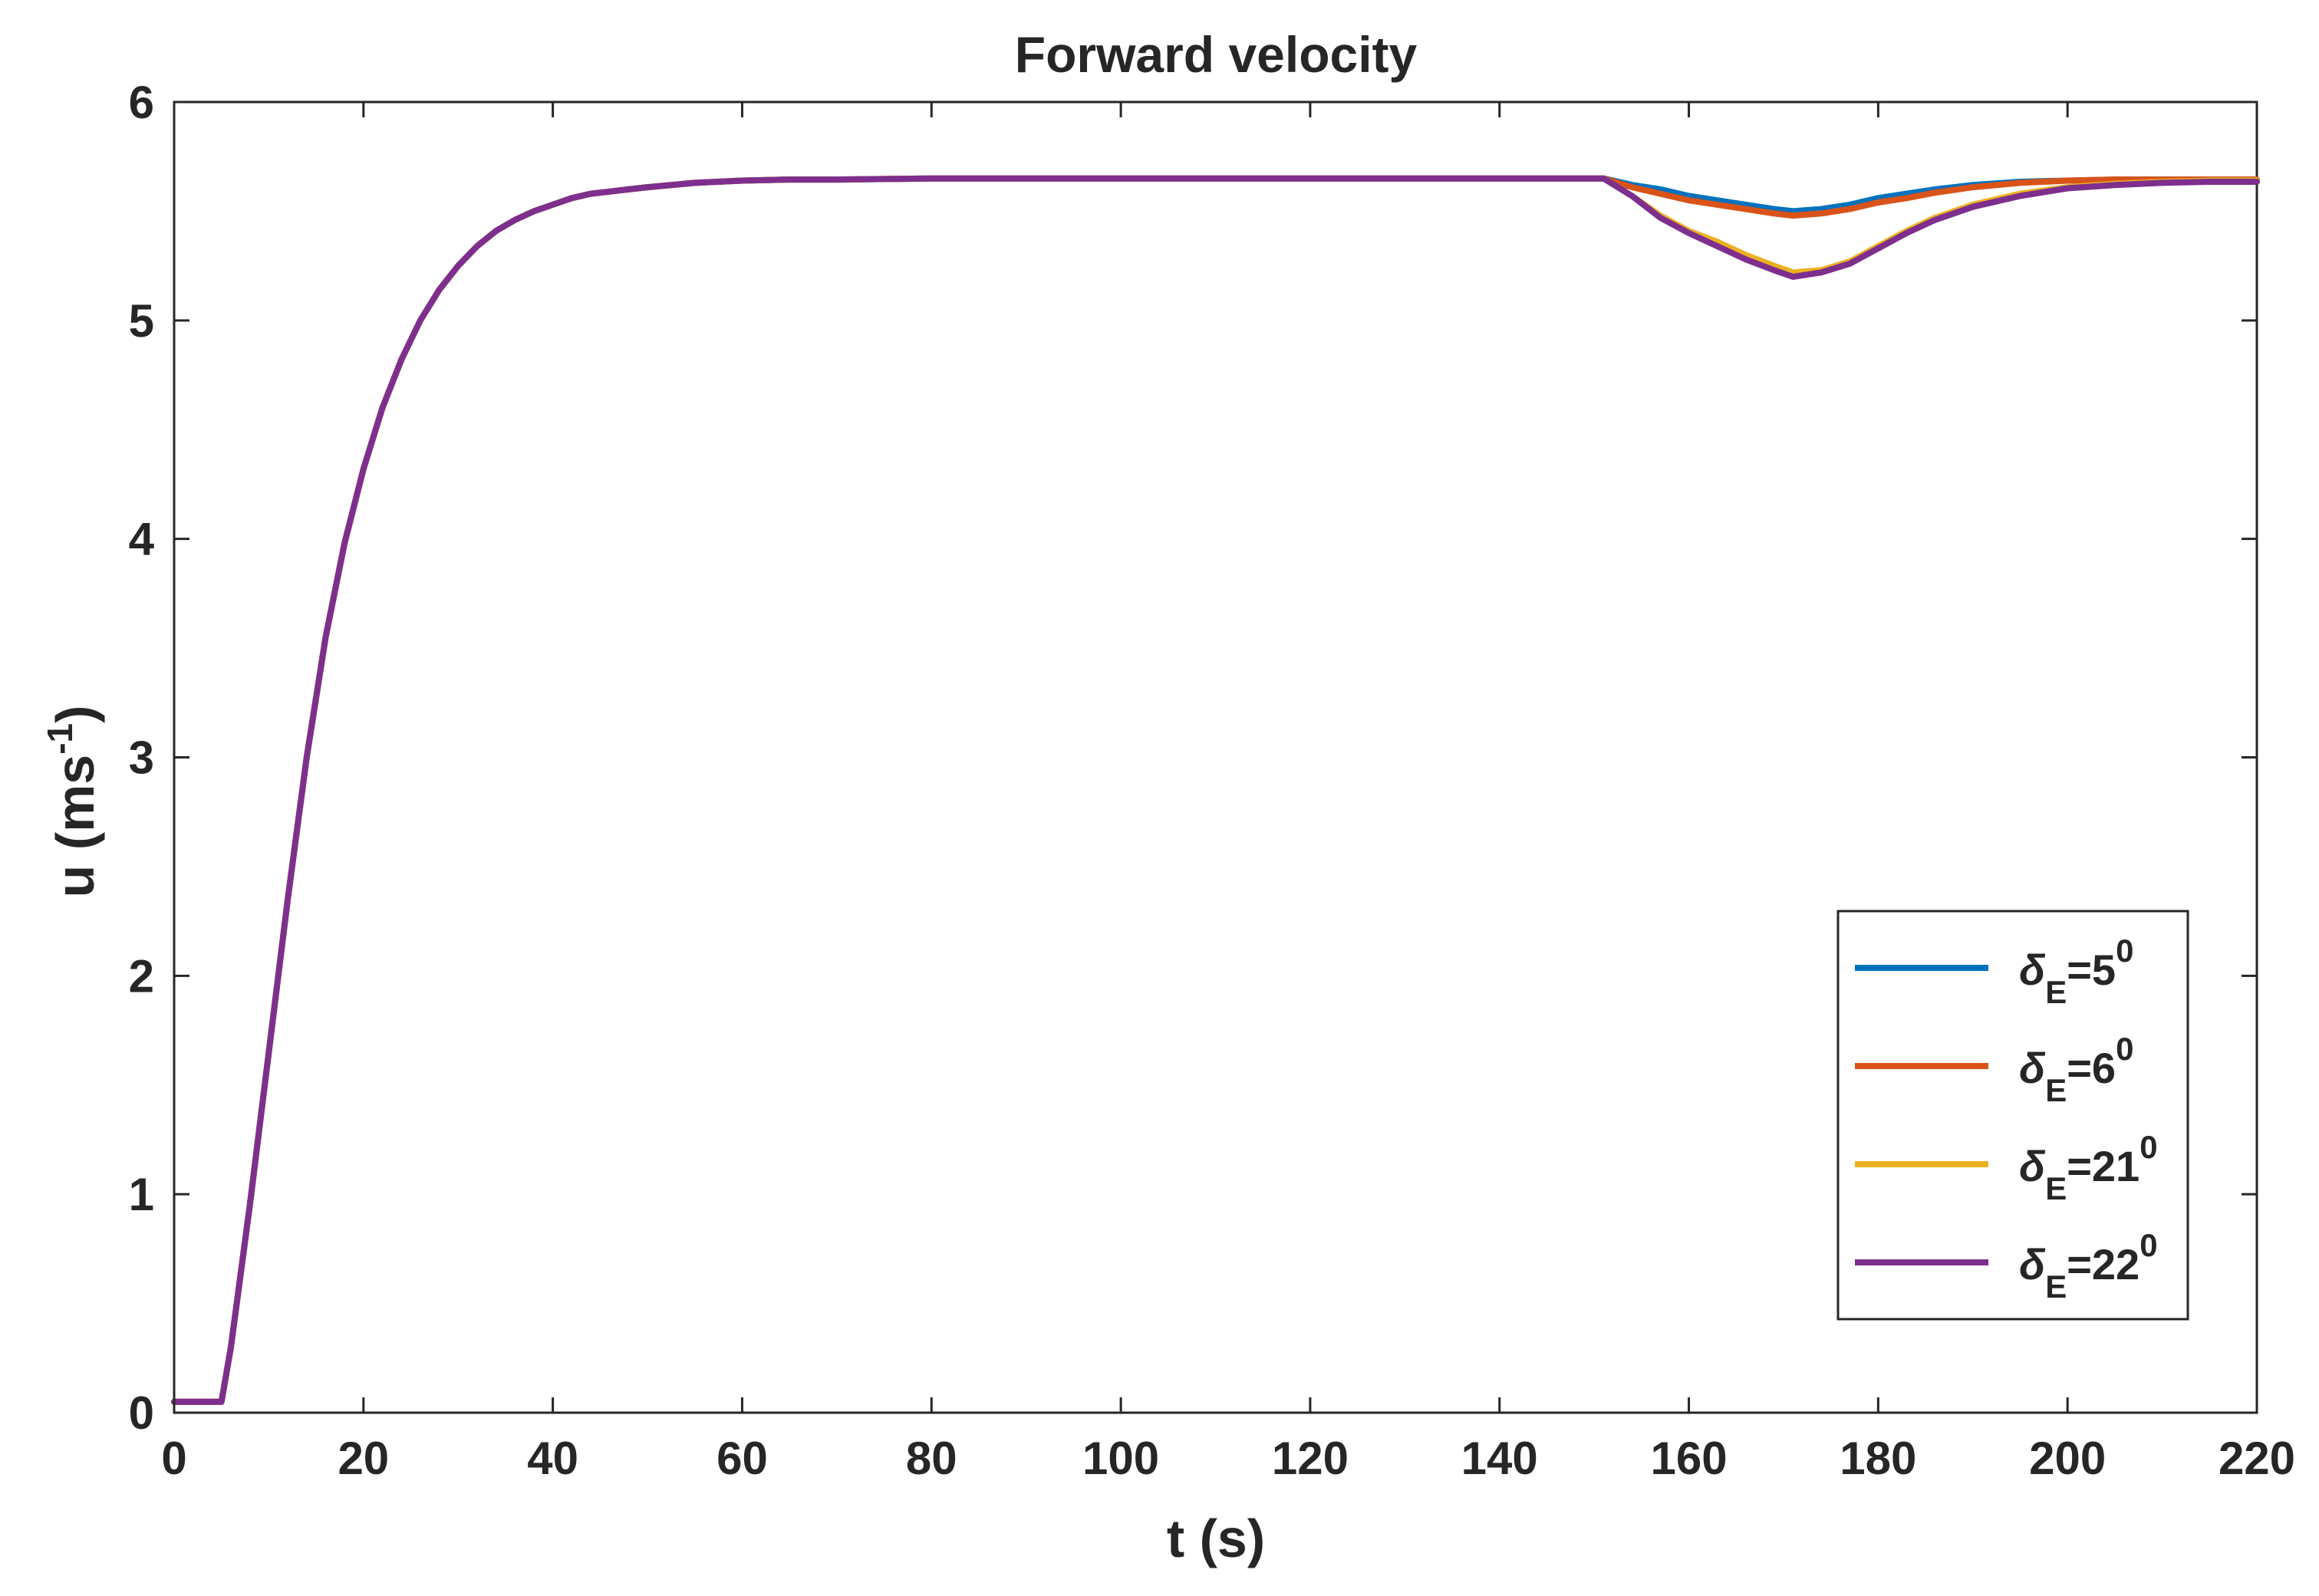  I want to click on x-tick-label: 100, so click(1120, 1458).